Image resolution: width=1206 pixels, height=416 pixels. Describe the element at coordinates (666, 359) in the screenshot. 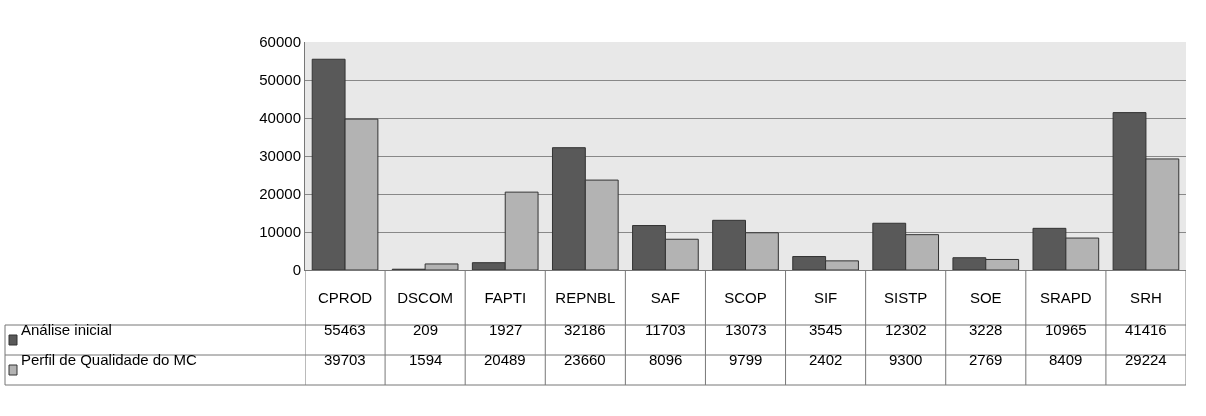

I see `data-label: 8096` at that location.